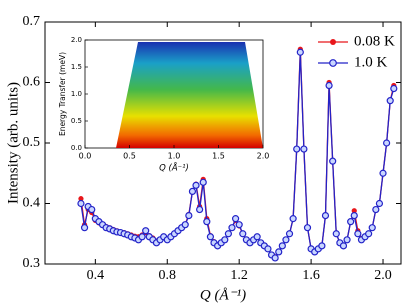 Image resolution: width=409 pixels, height=308 pixels. Describe the element at coordinates (374, 41) in the screenshot. I see `legend-label: 0.08 K` at that location.